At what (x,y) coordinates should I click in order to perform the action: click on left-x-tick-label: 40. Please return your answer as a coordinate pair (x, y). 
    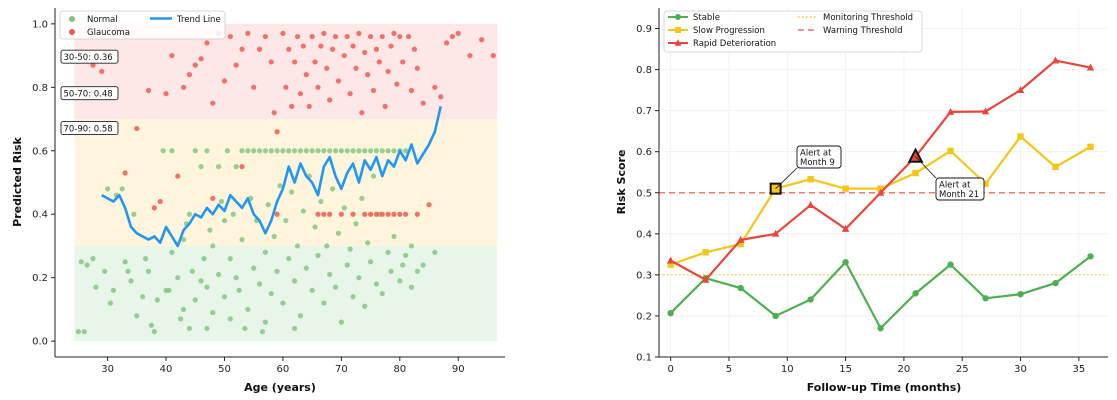
    Looking at the image, I should click on (166, 369).